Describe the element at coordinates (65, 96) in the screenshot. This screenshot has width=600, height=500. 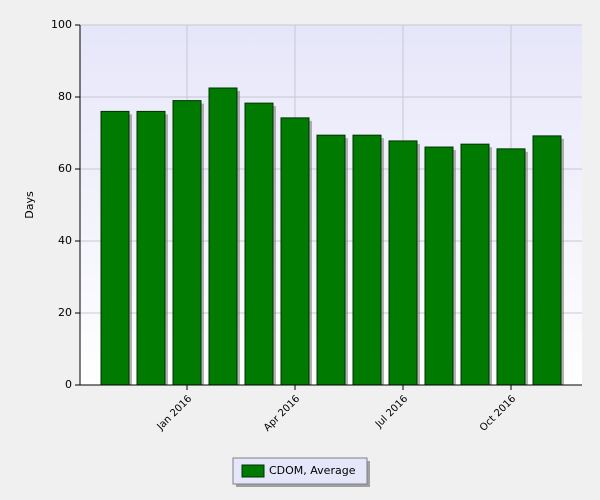
I see `y-tick-label: 80` at that location.